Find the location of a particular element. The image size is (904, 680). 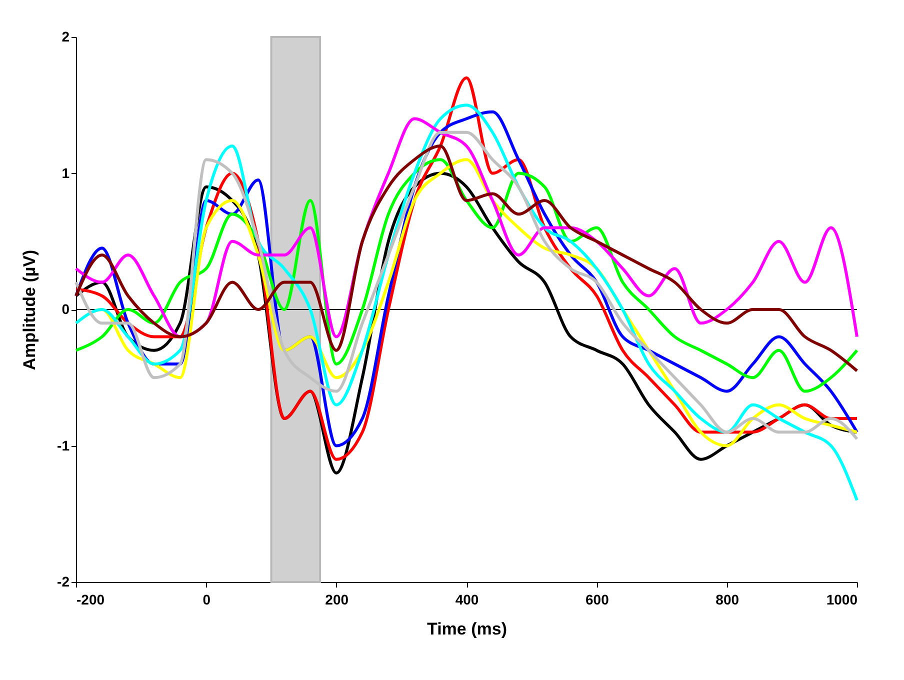

y-tick-label: 1 is located at coordinates (66, 172).